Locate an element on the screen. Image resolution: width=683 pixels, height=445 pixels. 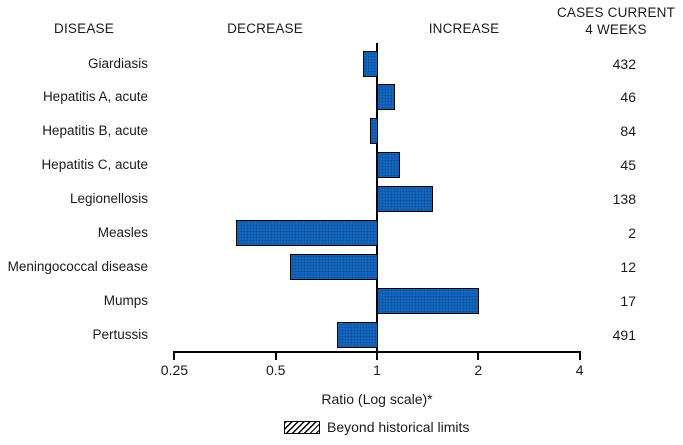
disease-label: Hepatitis B, acute is located at coordinates (95, 131).